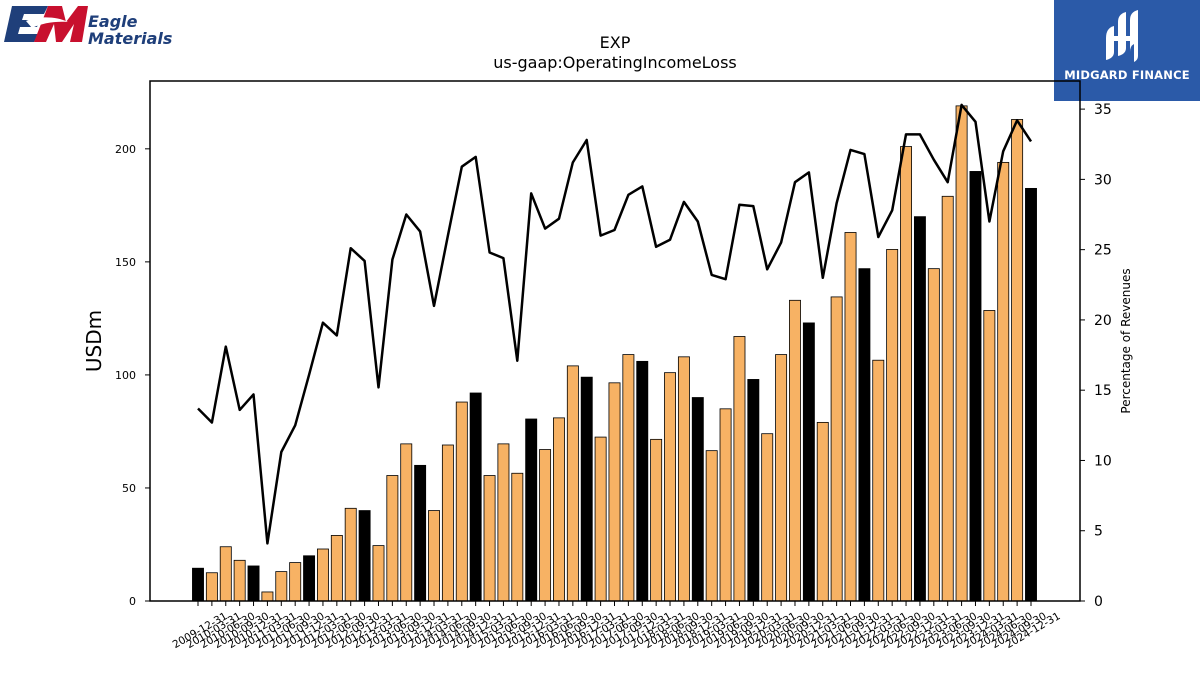  I want to click on midgard-finance-name: MIDGARD FINANCE, so click(1127, 75).